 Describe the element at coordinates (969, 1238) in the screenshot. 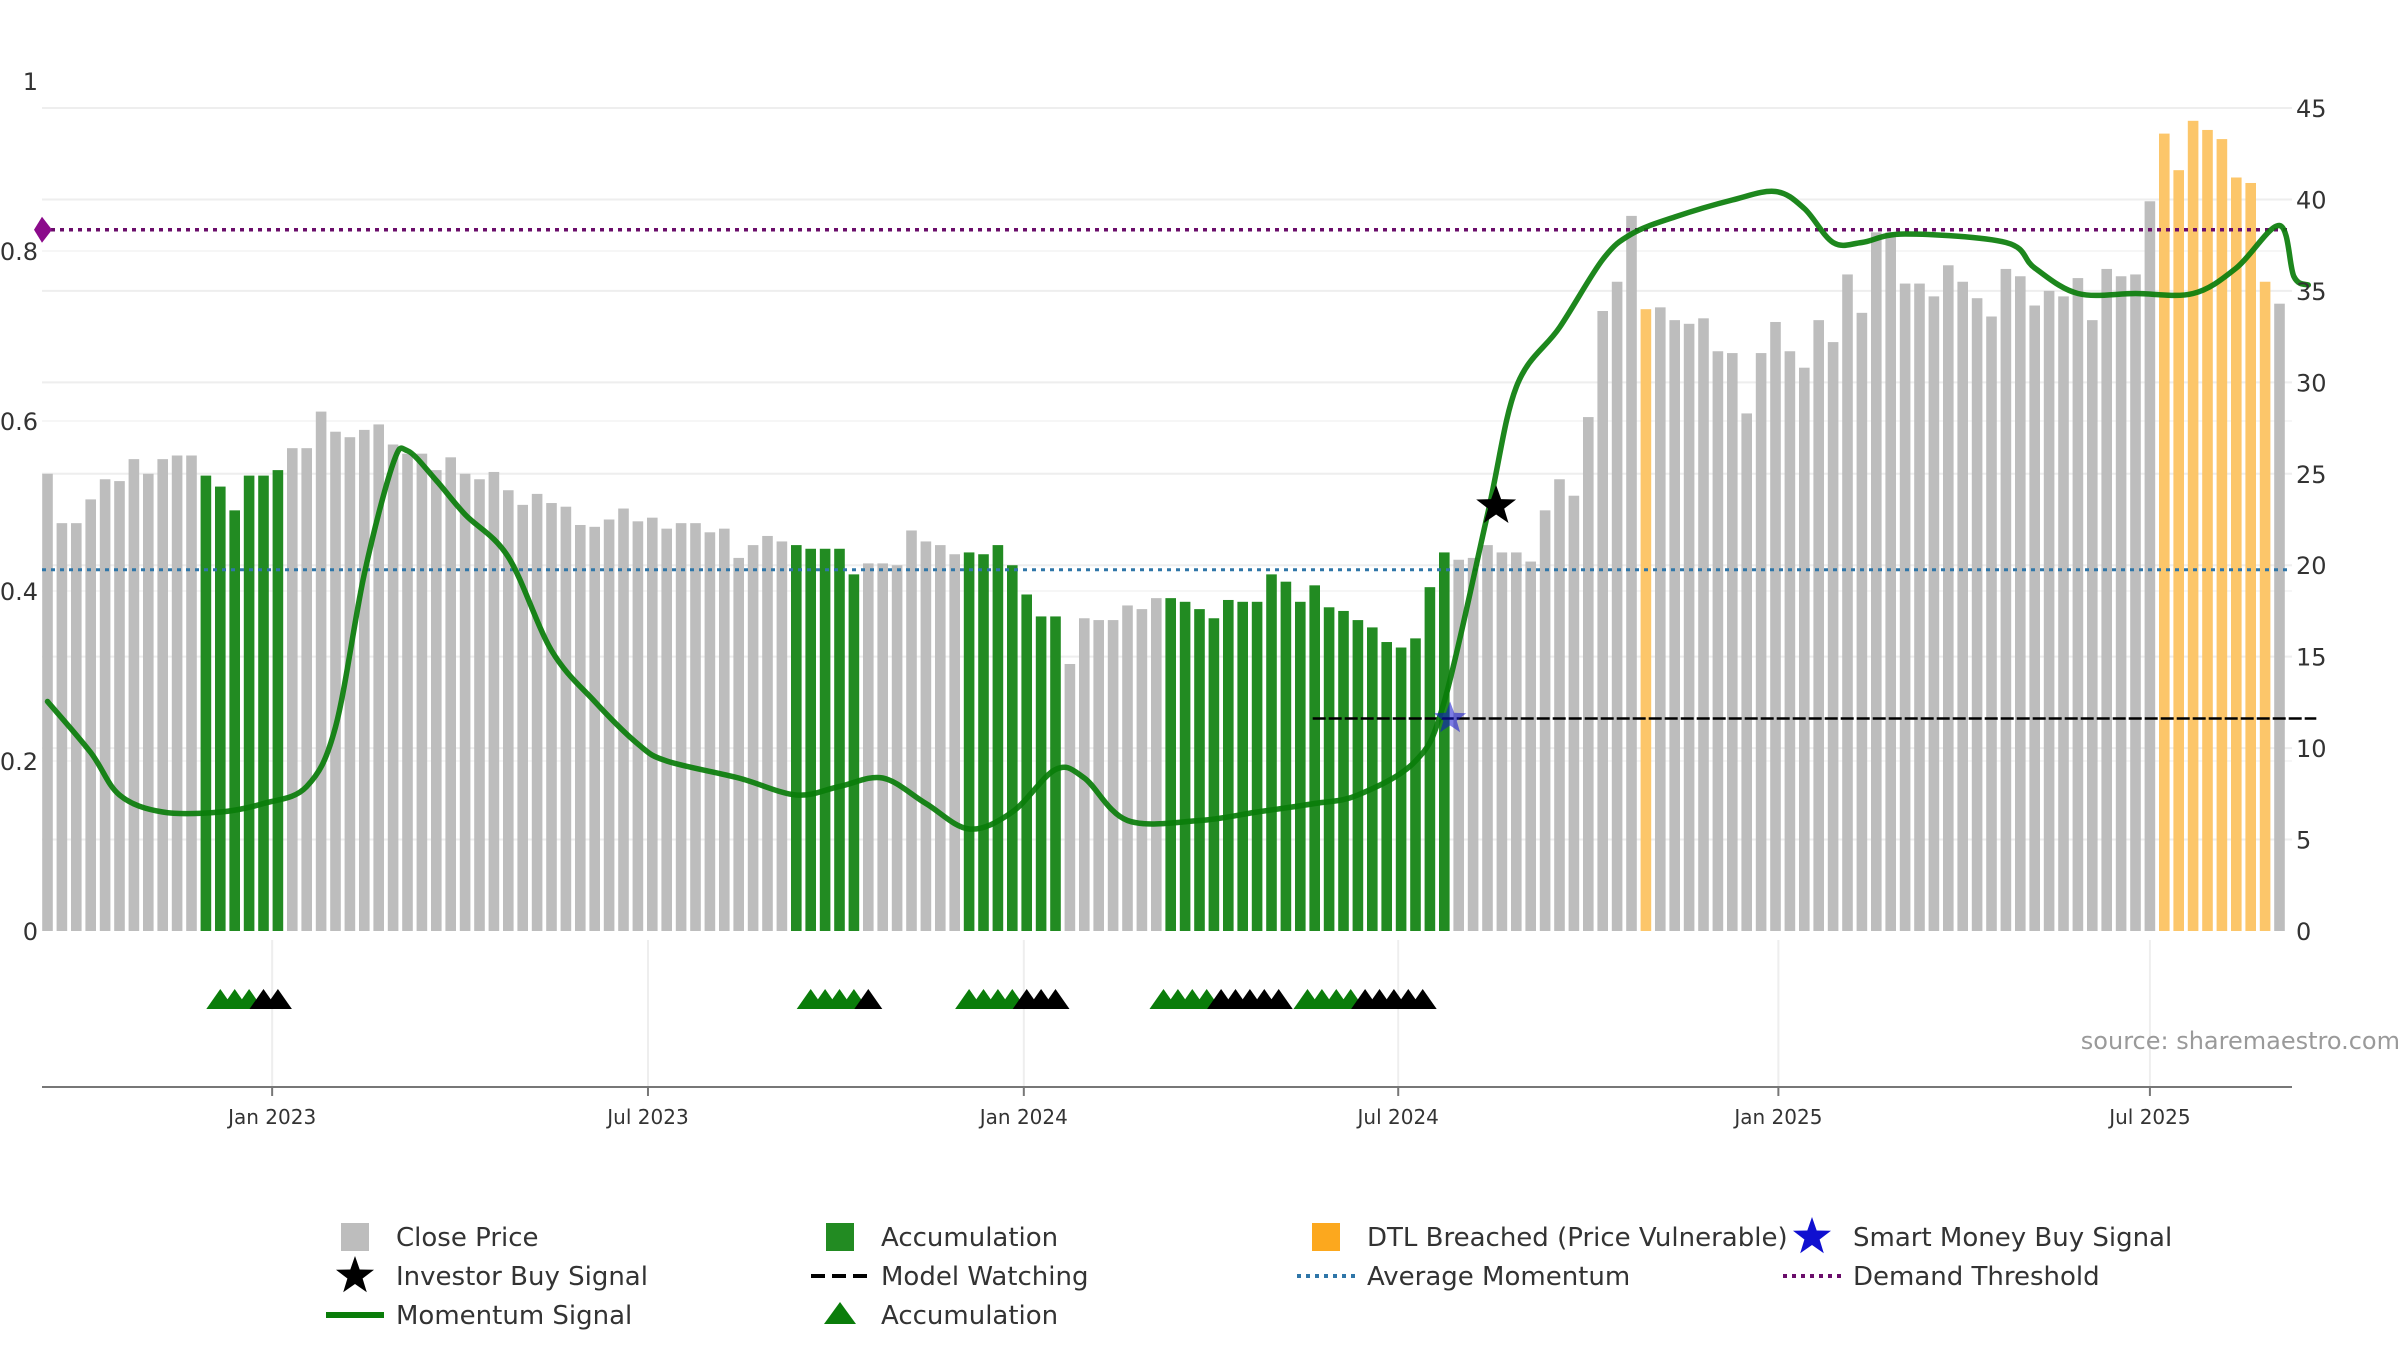

I see `legend-label: Accumulation` at that location.